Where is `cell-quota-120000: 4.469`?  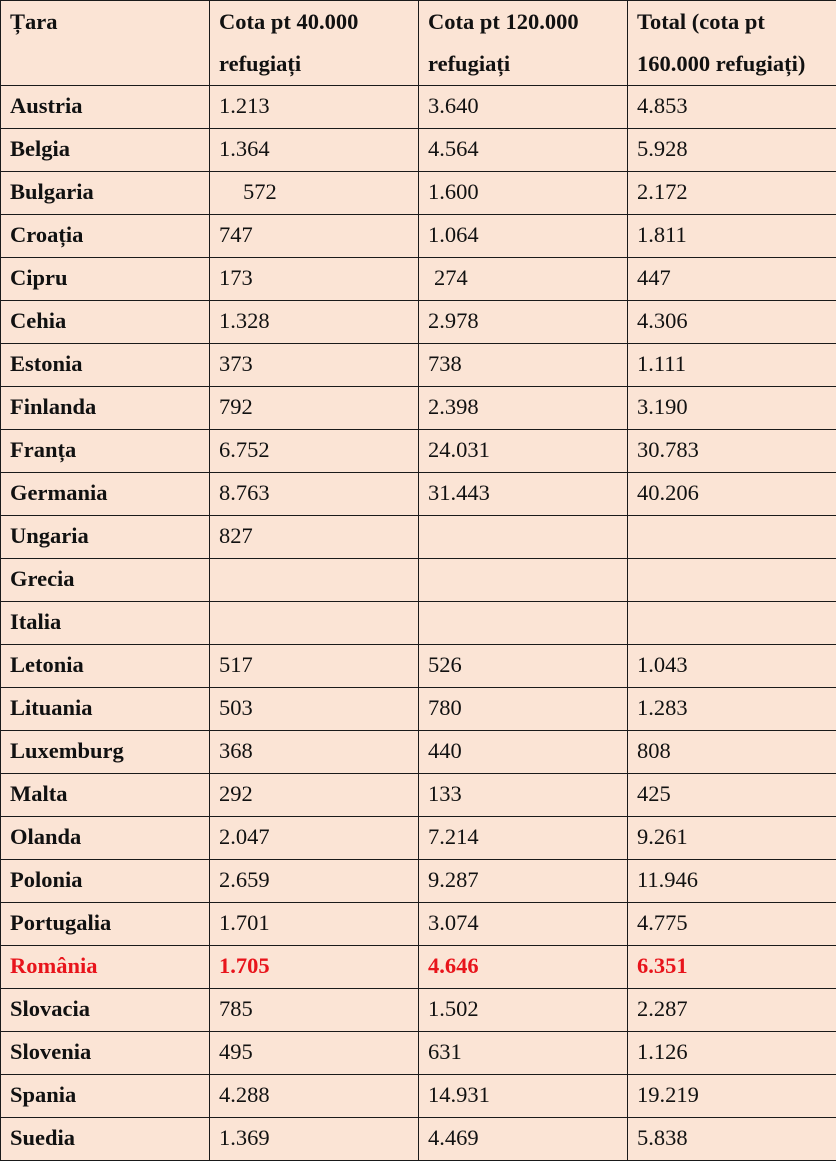 cell-quota-120000: 4.469 is located at coordinates (523, 1139).